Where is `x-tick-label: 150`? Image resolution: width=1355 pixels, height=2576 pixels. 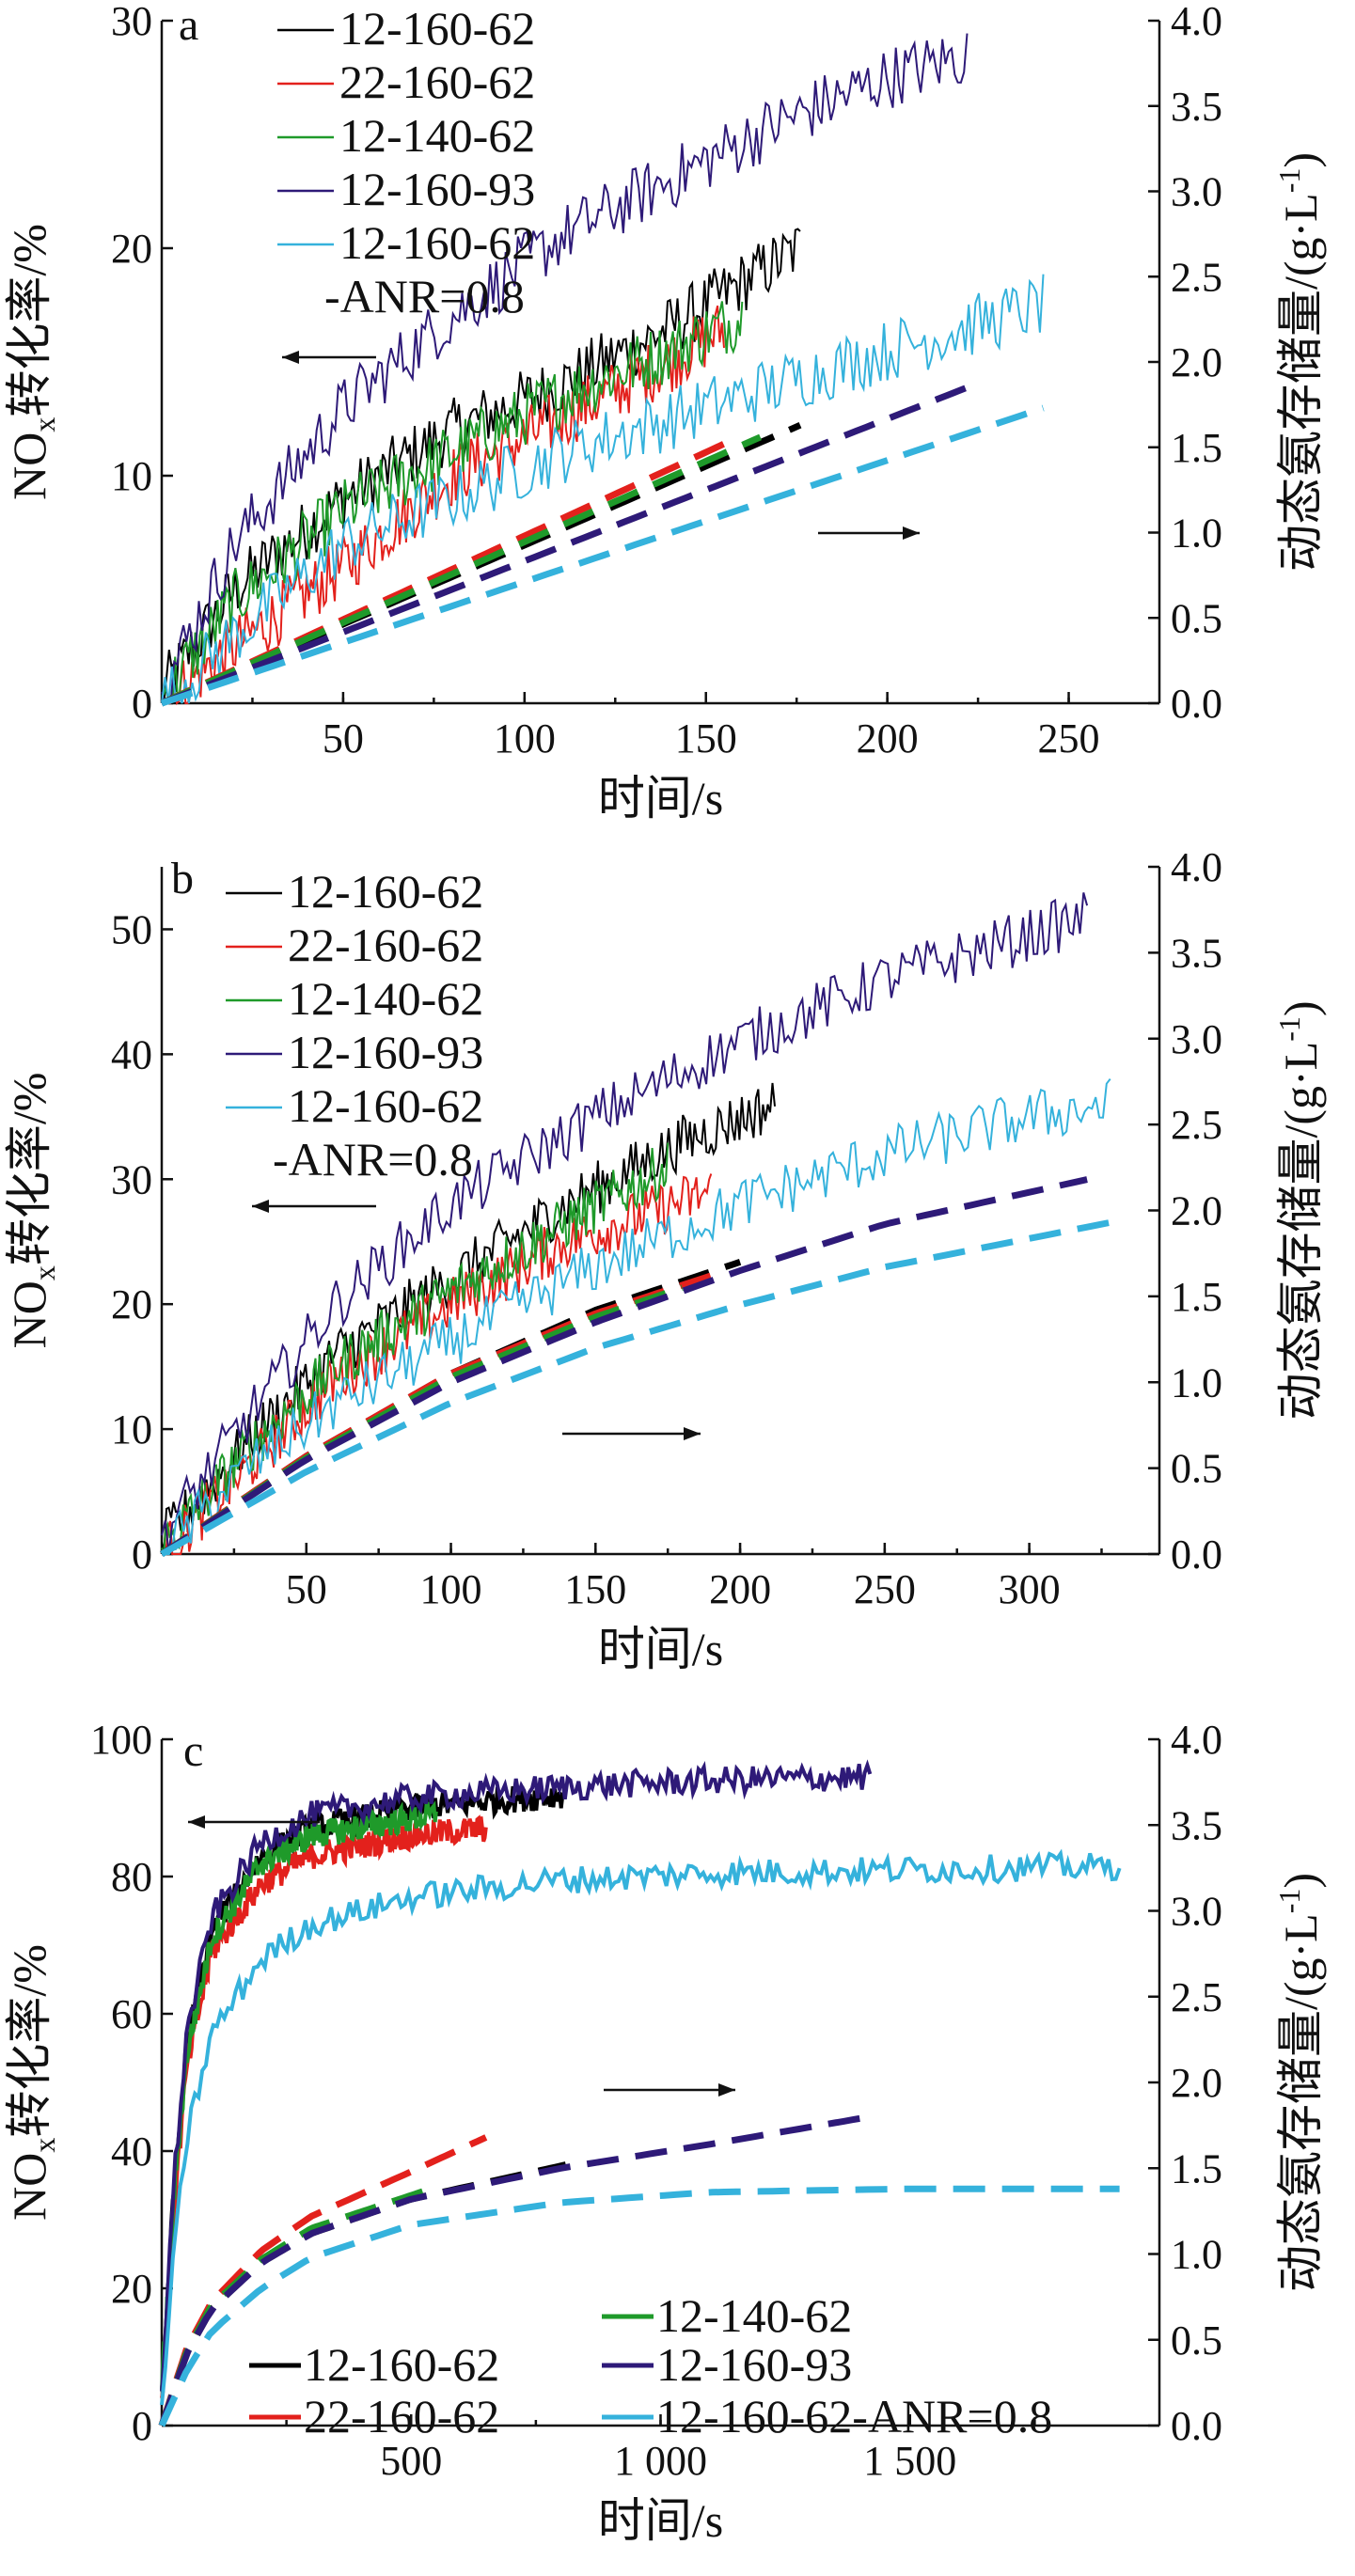
x-tick-label: 150 is located at coordinates (706, 738).